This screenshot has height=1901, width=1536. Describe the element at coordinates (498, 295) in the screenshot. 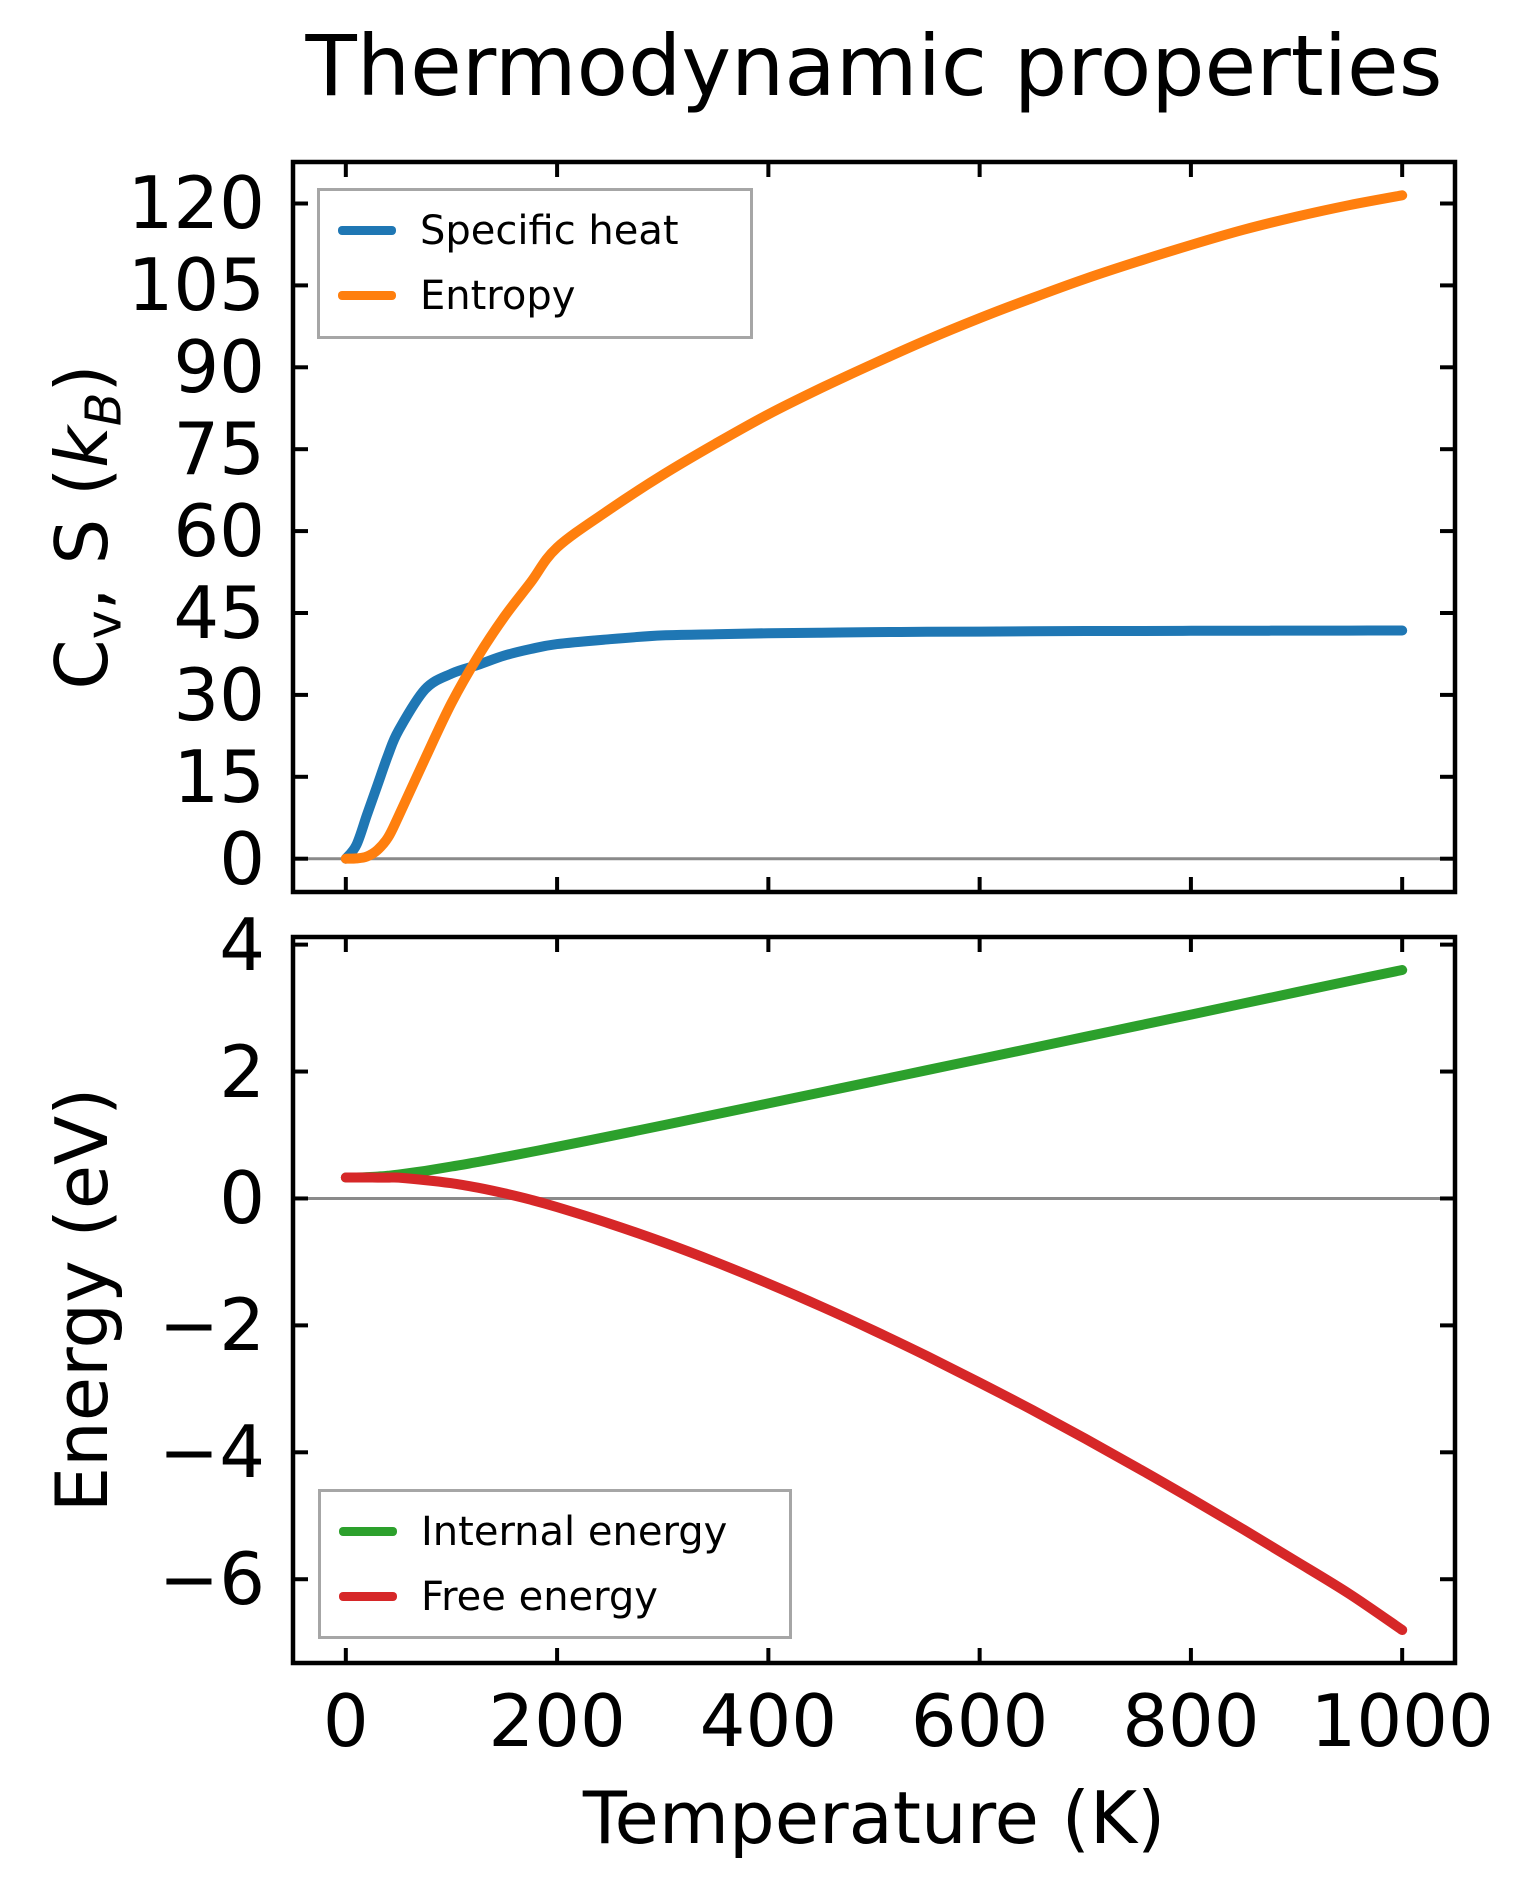

I see `legend-label-entropy: Entropy` at that location.